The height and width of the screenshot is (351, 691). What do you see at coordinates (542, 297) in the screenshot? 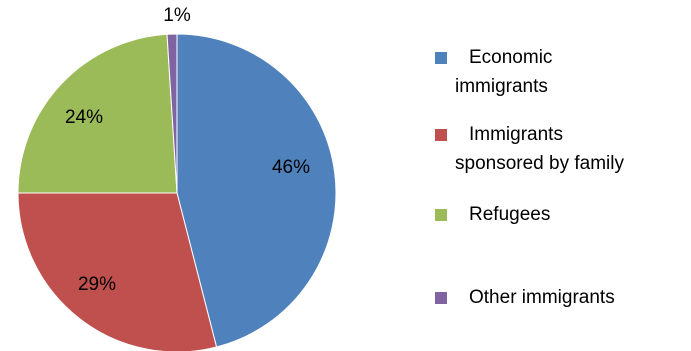
I see `legend-label-other-immigrants: Other immigrants` at bounding box center [542, 297].